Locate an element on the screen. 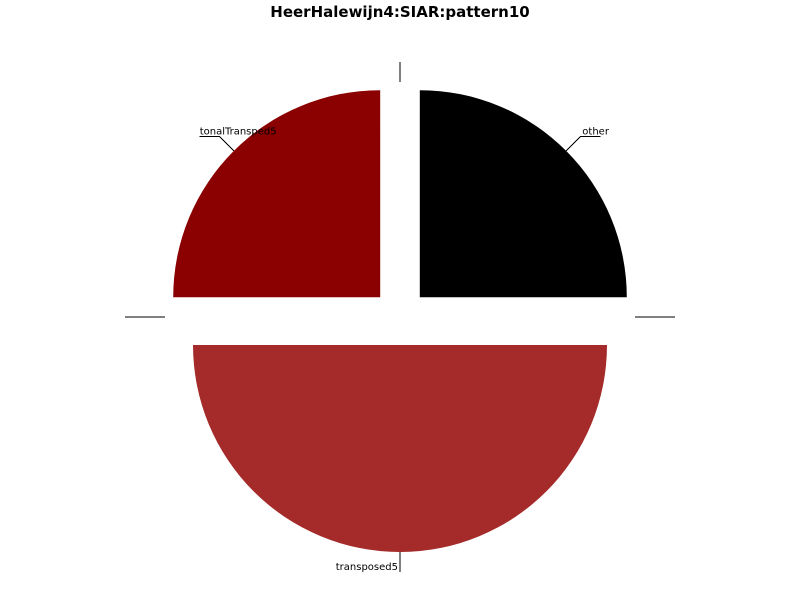 The height and width of the screenshot is (600, 800). pie-slice-tonalTransped5 is located at coordinates (277, 194).